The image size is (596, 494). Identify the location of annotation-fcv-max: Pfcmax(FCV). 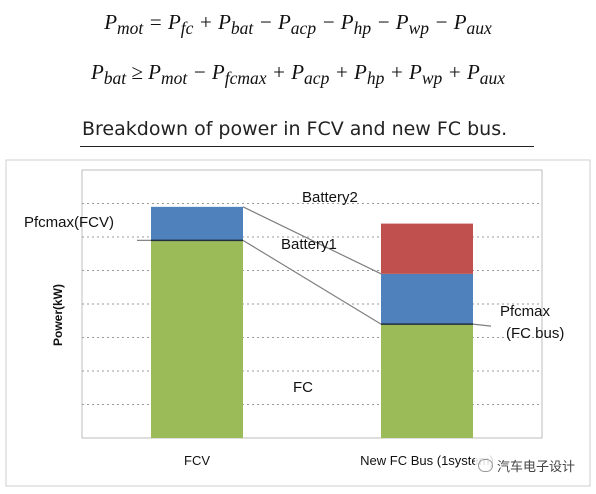
(69, 222).